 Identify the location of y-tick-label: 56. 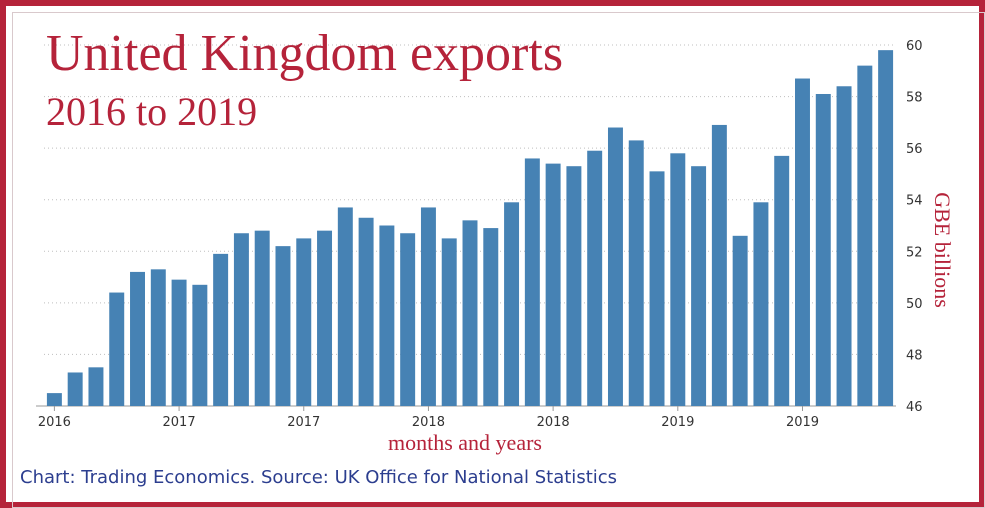
(914, 149).